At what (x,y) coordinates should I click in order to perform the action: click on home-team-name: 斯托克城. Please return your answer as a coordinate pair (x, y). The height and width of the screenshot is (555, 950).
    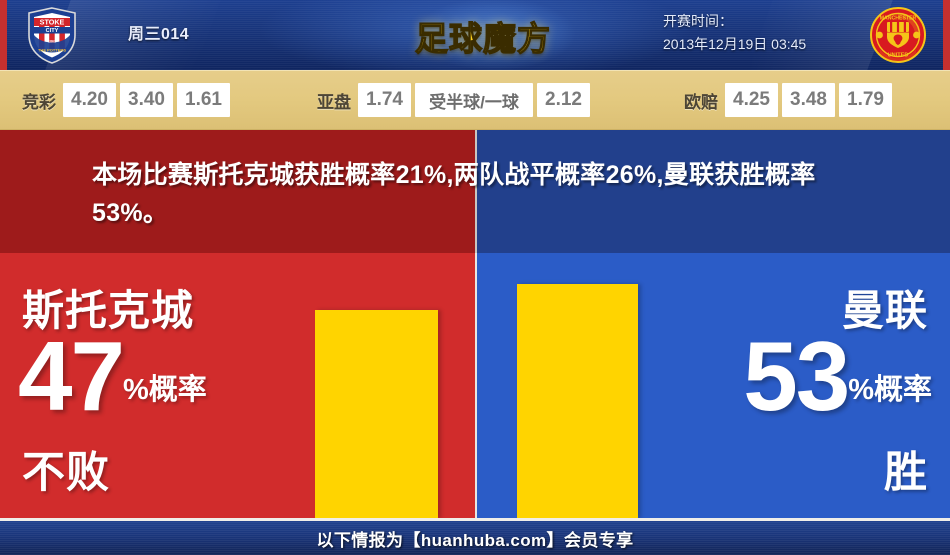
    Looking at the image, I should click on (108, 310).